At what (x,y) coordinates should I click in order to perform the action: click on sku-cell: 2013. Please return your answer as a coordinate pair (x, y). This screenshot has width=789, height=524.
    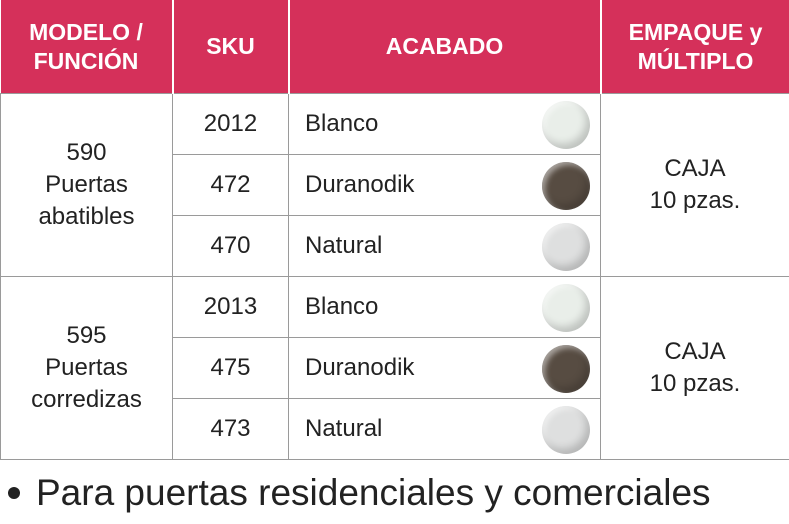
    Looking at the image, I should click on (230, 307).